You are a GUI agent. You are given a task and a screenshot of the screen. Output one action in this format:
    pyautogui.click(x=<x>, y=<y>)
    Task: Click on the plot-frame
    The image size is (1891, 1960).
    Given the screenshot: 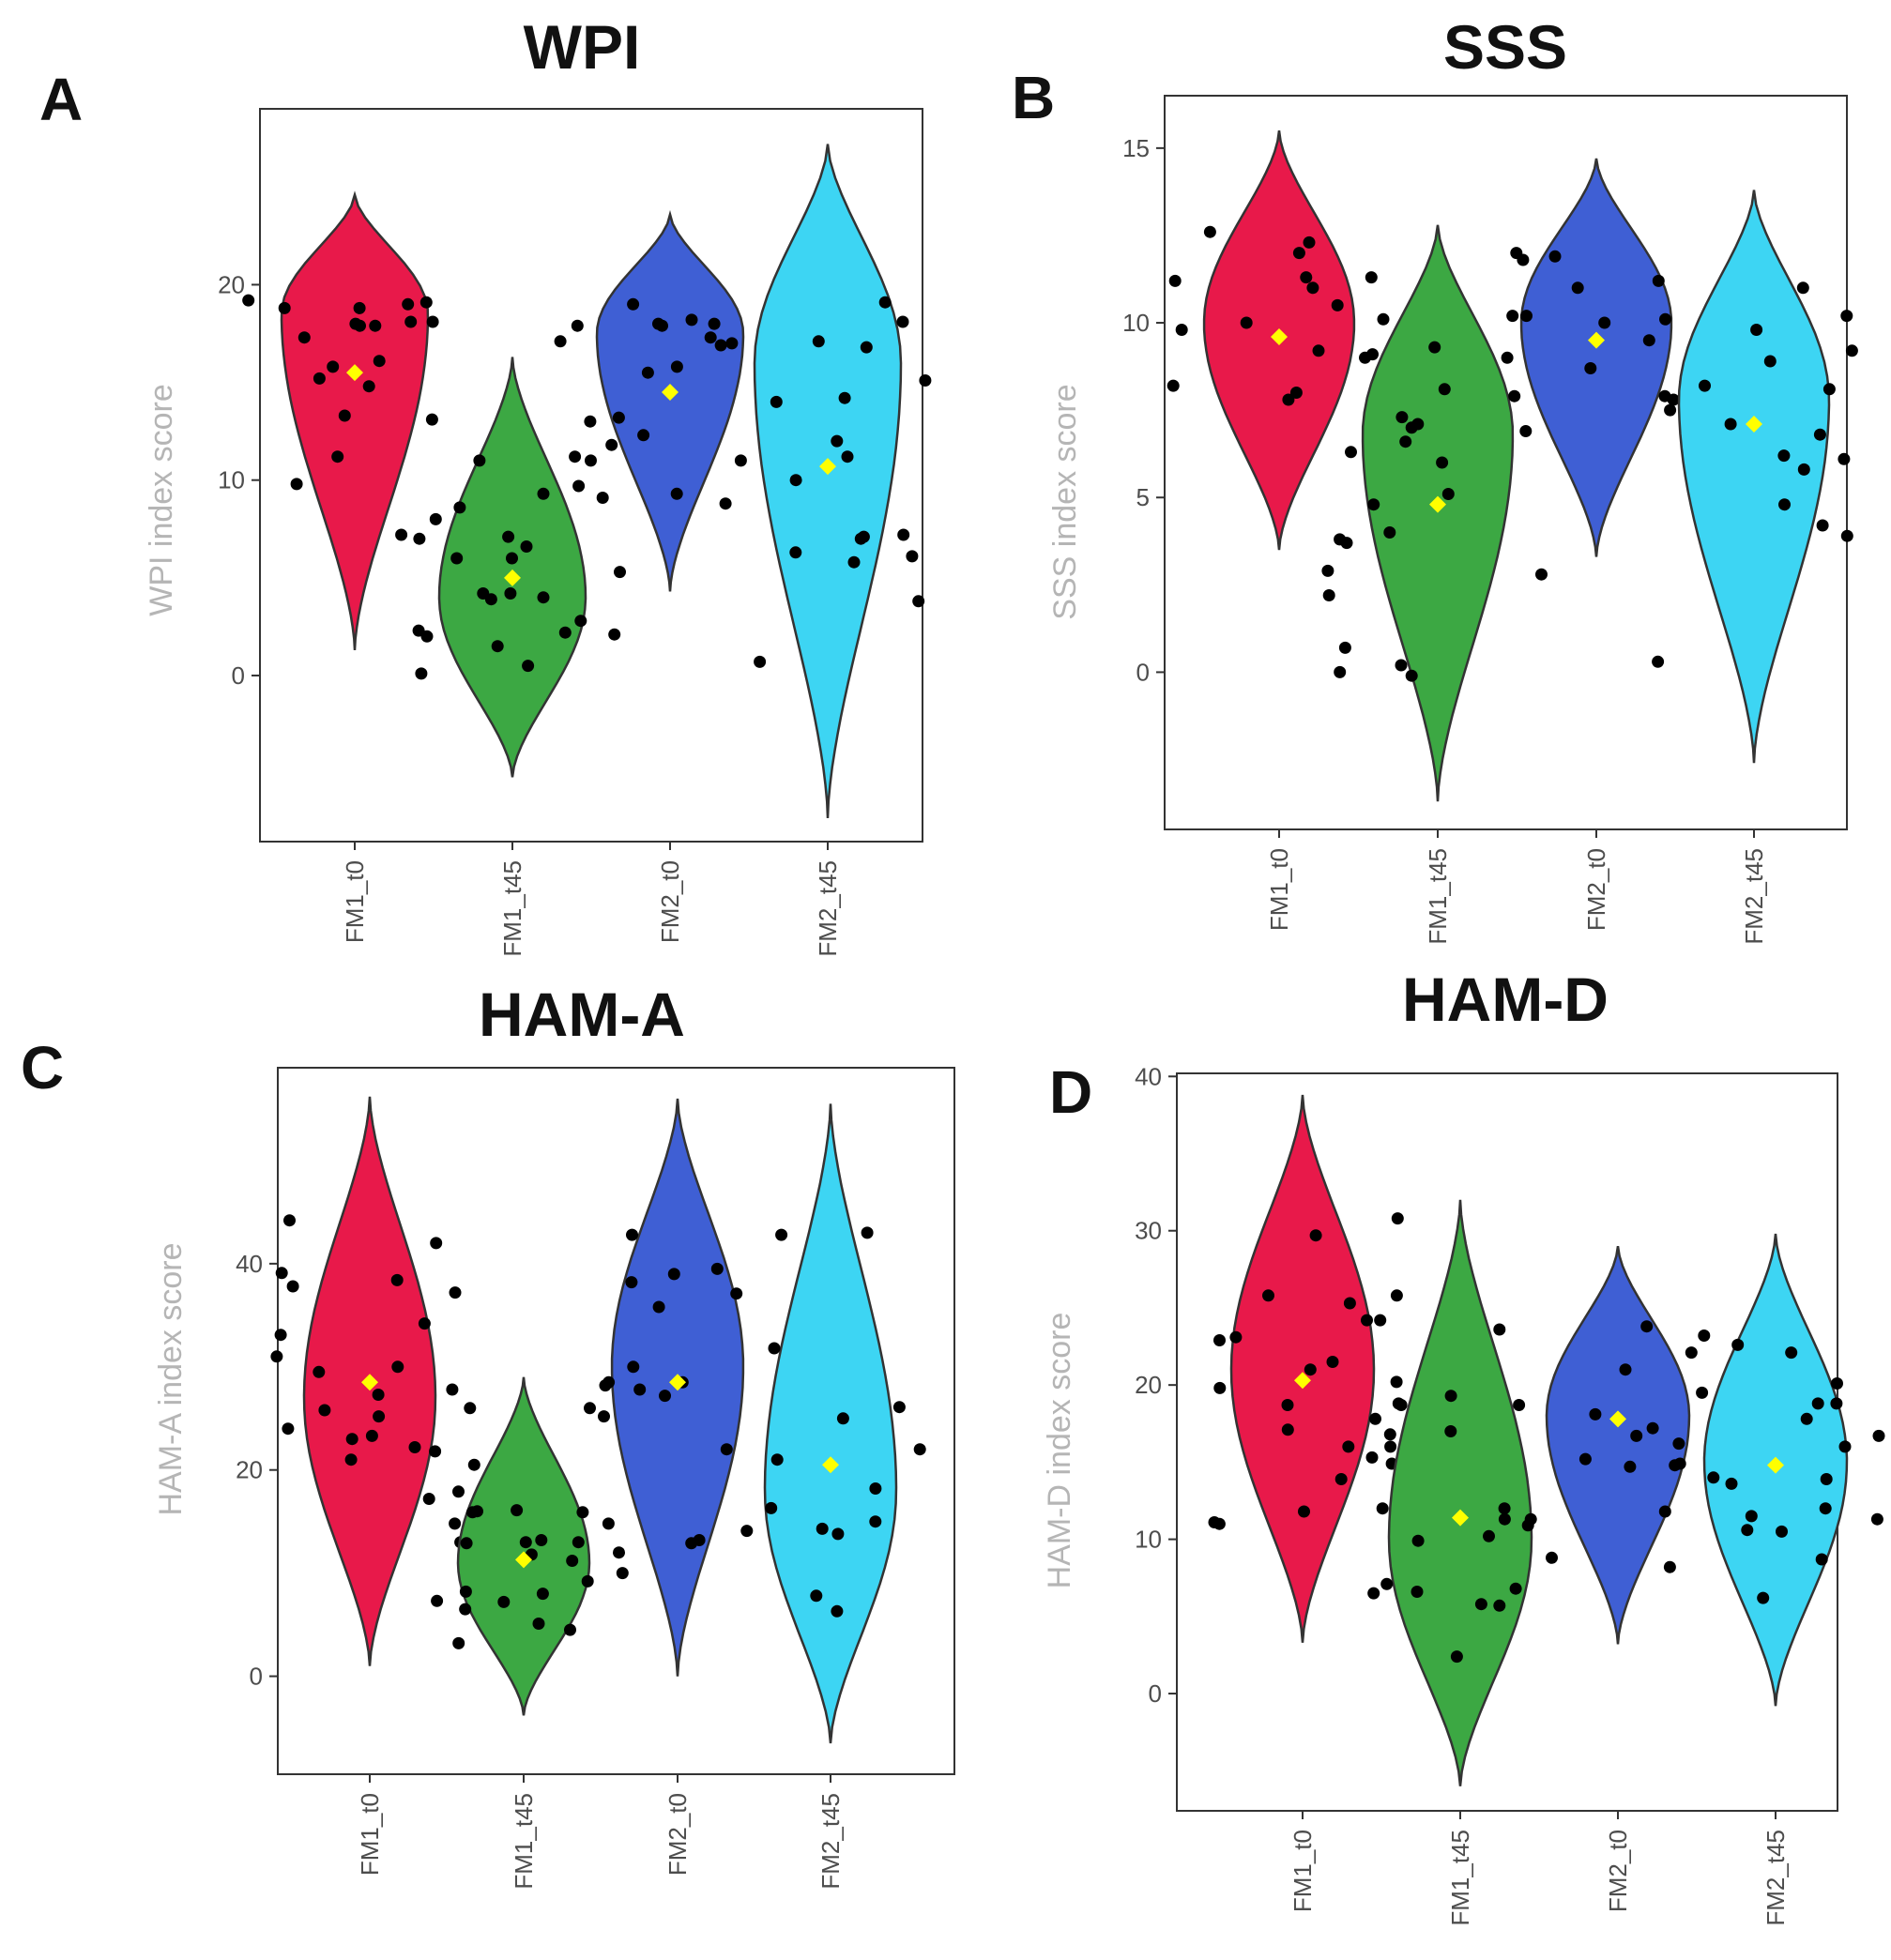 What is the action you would take?
    pyautogui.click(x=591, y=475)
    